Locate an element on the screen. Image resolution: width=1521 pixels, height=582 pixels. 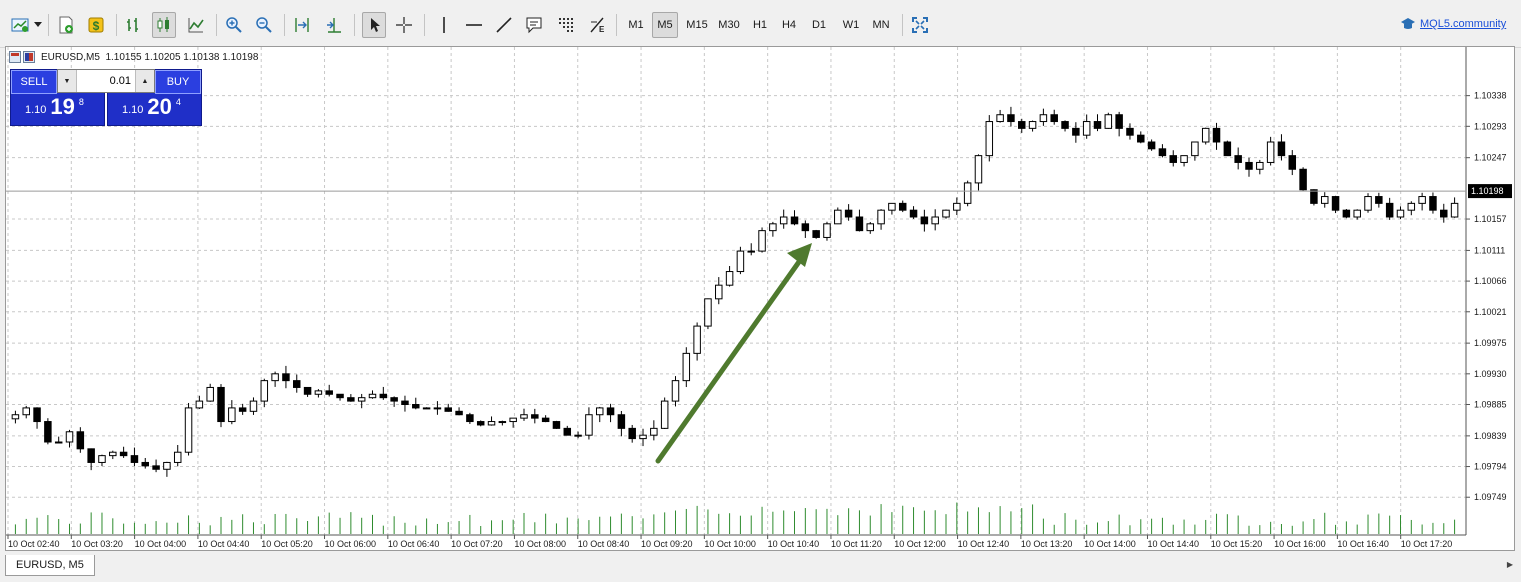
buy-button: BUY is located at coordinates (178, 82).